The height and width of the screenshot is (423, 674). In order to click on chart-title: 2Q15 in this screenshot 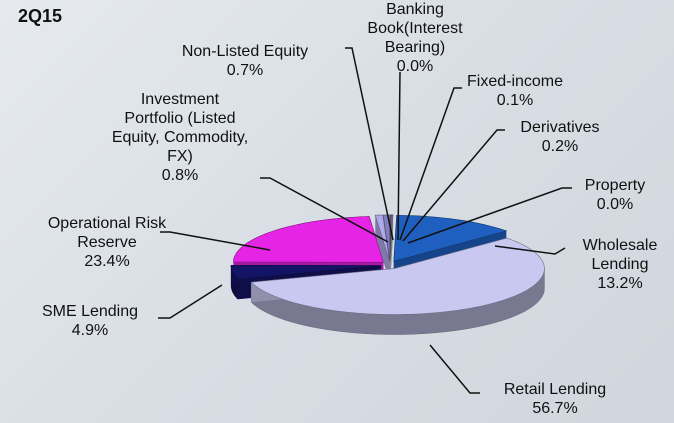, I will do `click(40, 16)`.